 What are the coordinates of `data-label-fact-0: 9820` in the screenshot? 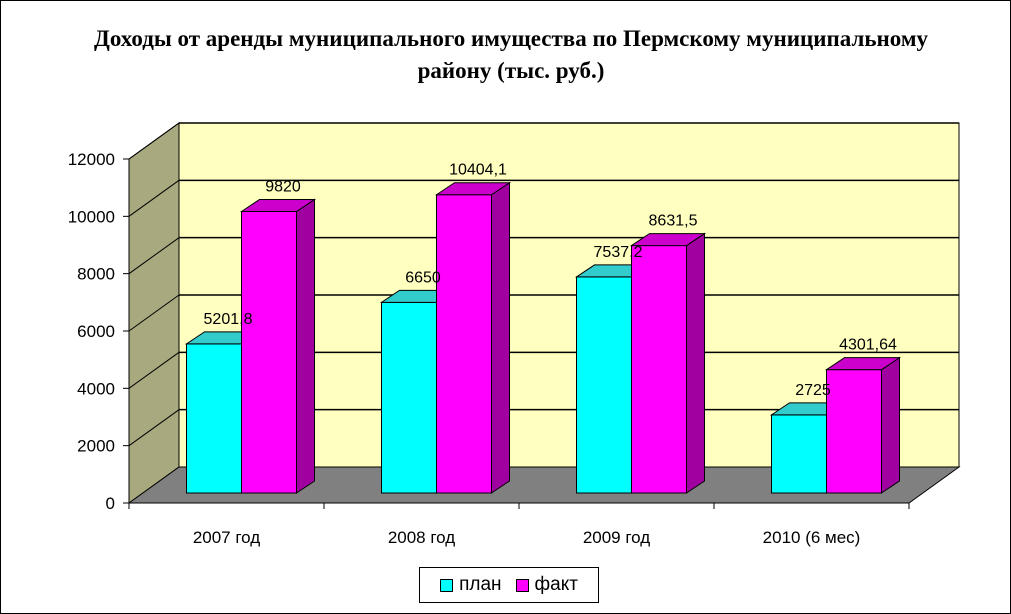 It's located at (283, 186).